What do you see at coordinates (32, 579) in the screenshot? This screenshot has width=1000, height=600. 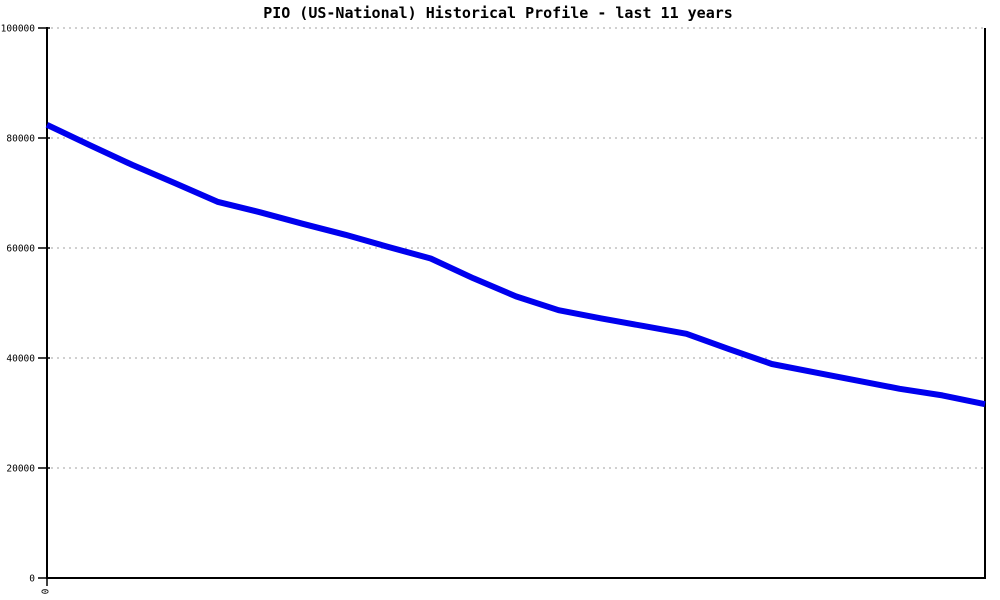 I see `y-tick-label: 0` at bounding box center [32, 579].